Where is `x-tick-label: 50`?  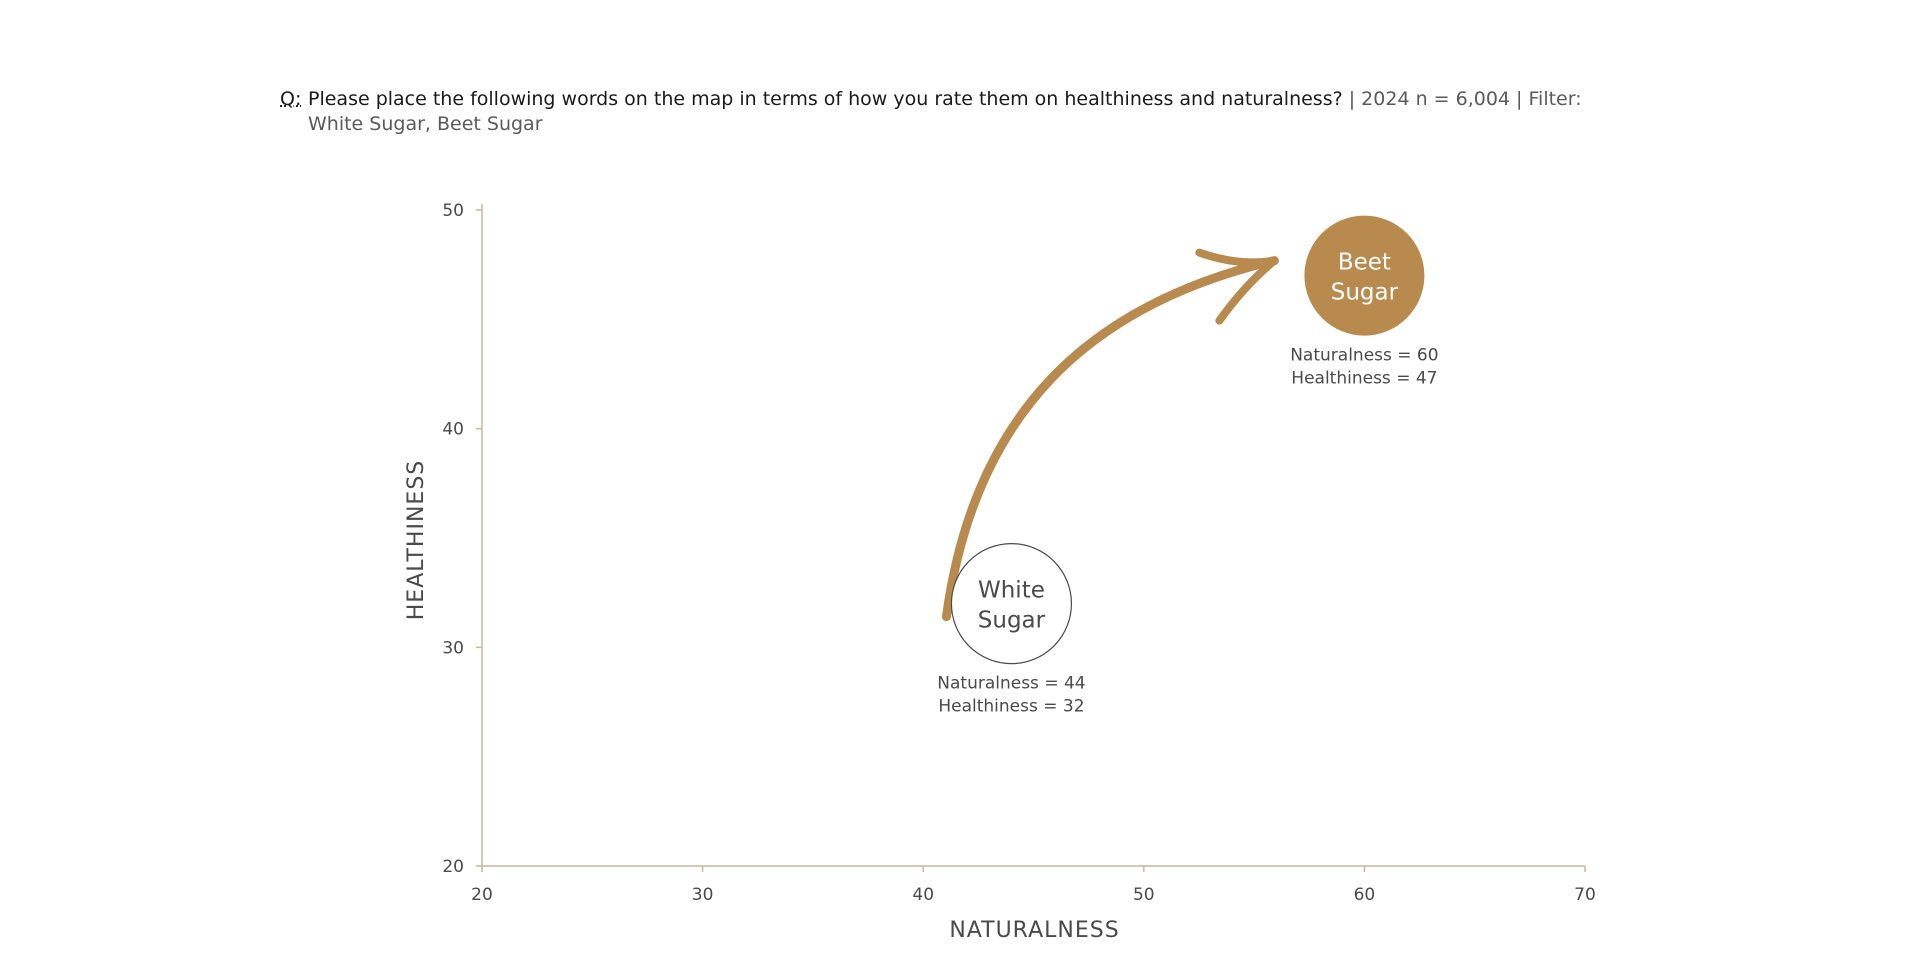 x-tick-label: 50 is located at coordinates (1144, 895).